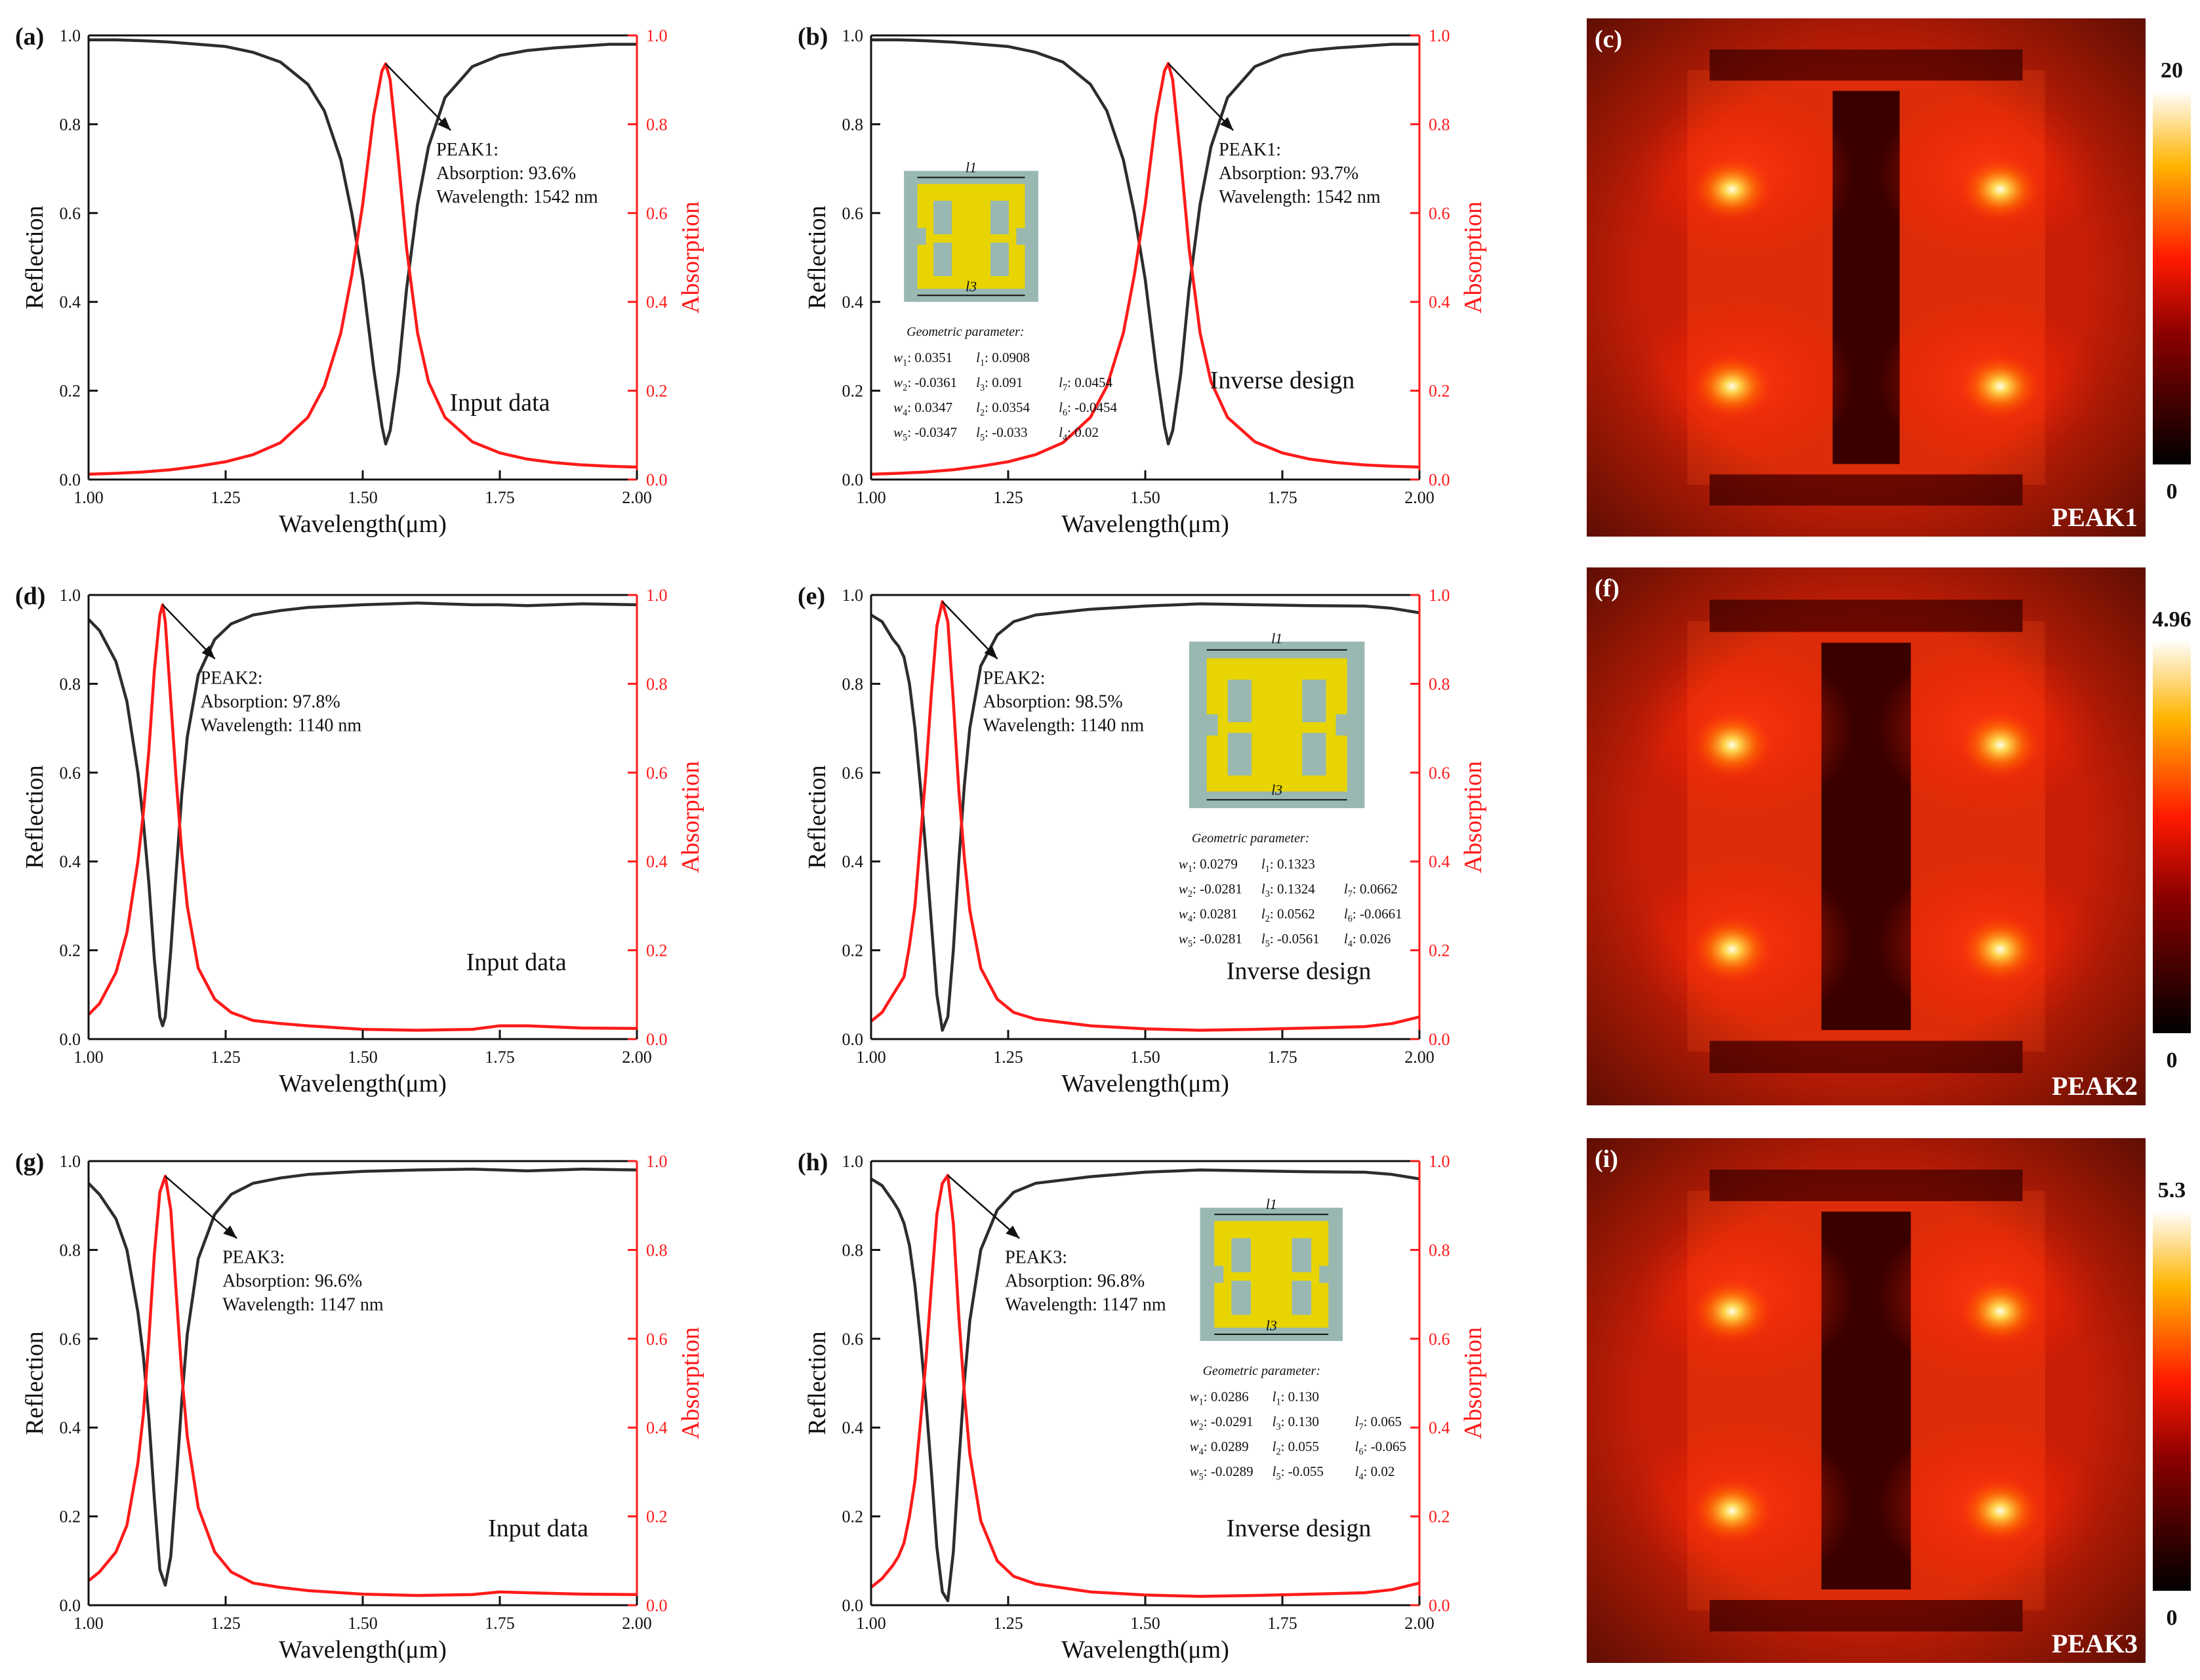 The image size is (2200, 1680). Describe the element at coordinates (1220, 1448) in the screenshot. I see `geometric-parameter-value: w4: 0.0289` at that location.